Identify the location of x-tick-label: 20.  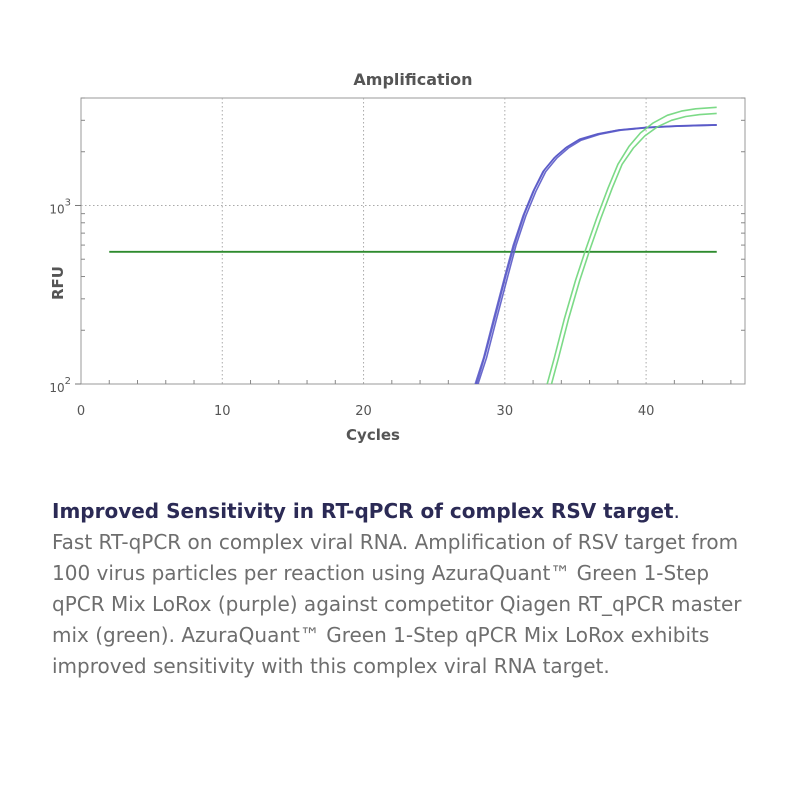
(363, 411).